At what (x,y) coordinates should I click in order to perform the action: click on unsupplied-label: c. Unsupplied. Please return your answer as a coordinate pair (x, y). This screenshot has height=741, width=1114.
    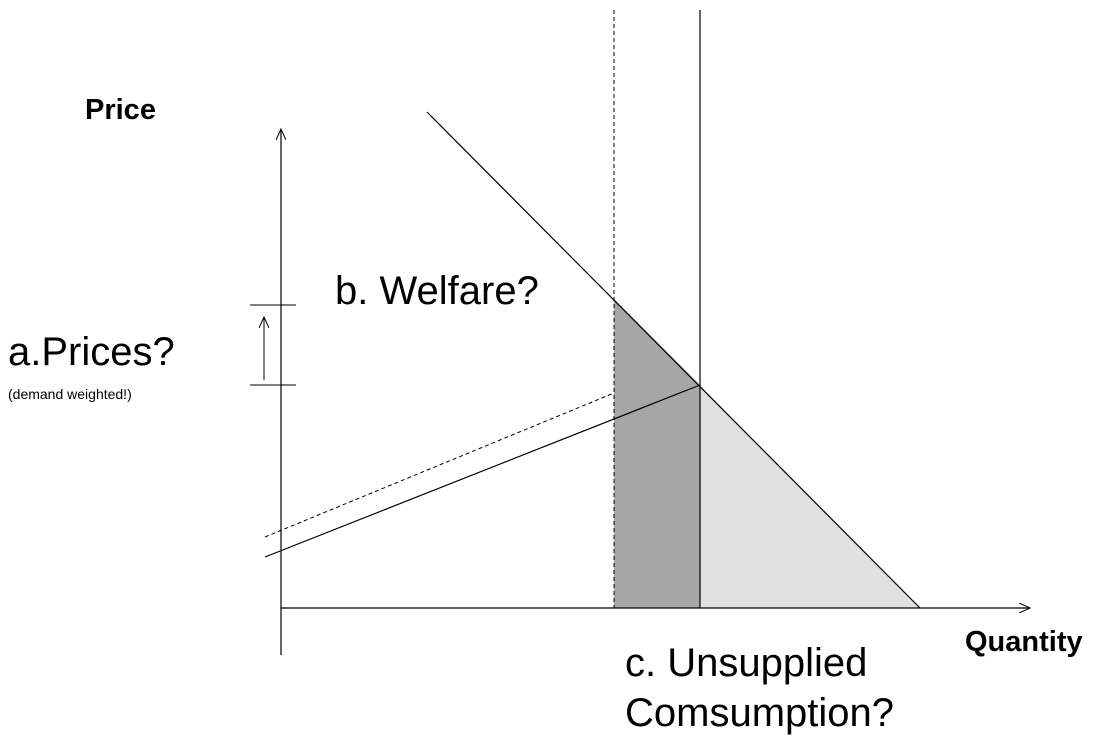
    Looking at the image, I should click on (746, 663).